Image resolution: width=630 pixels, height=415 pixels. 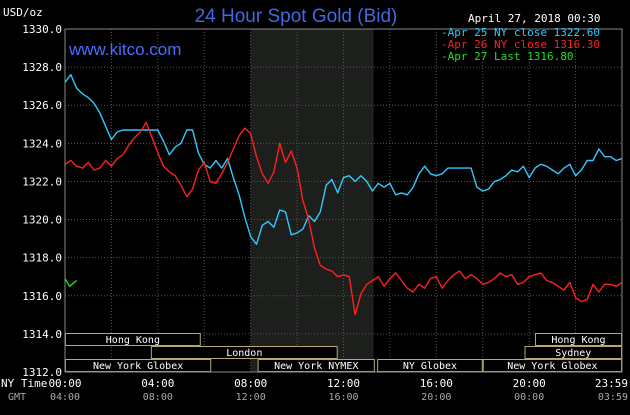 I want to click on session-bar: New York NYMEX, so click(x=316, y=365).